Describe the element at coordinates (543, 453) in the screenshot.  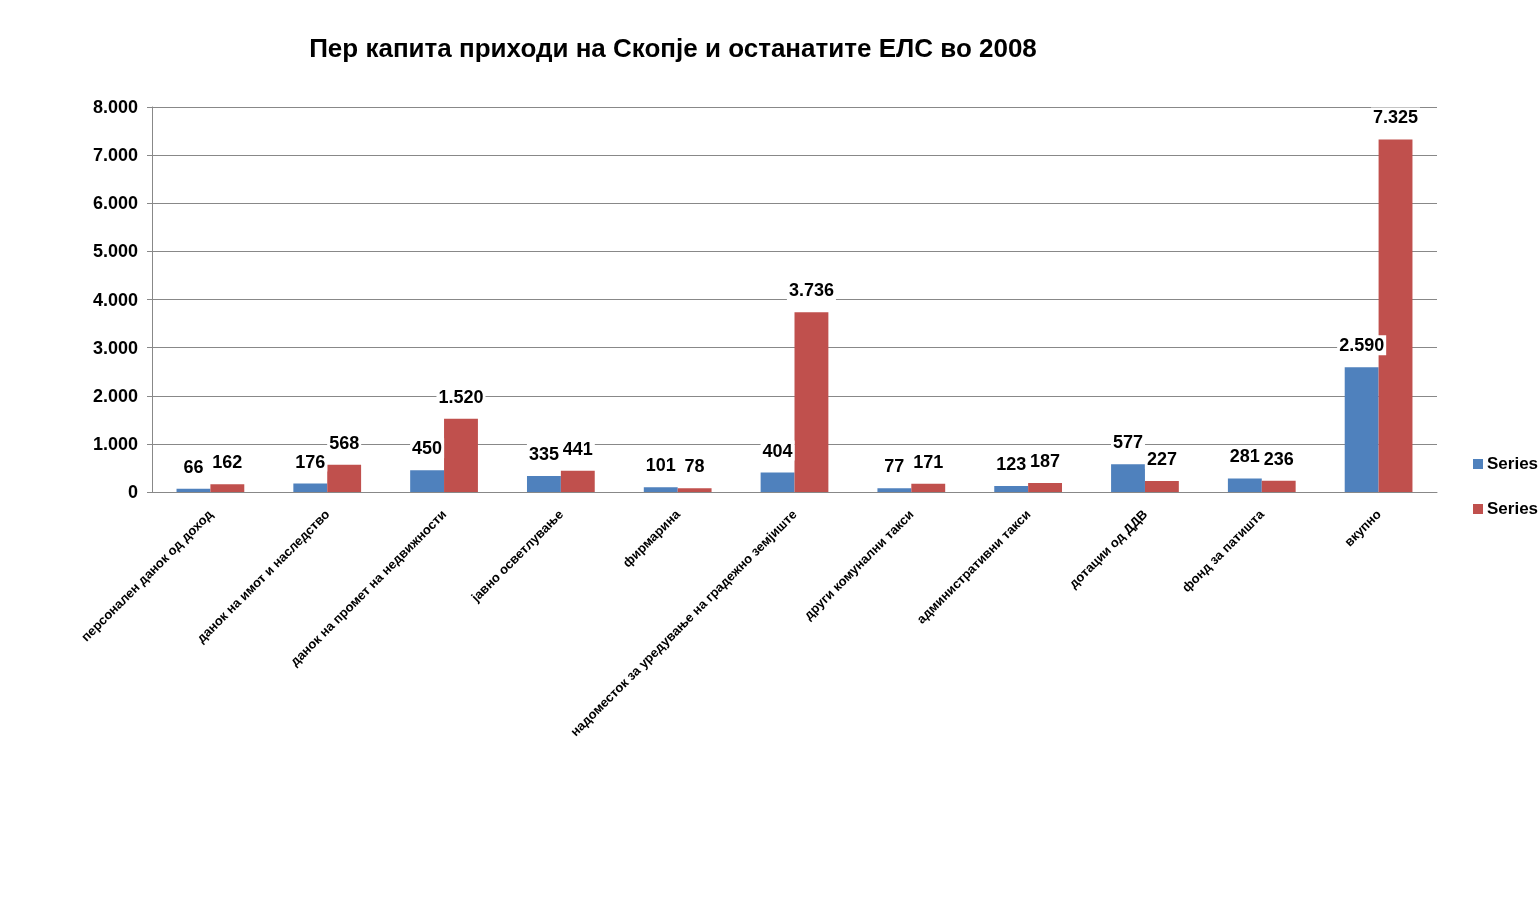
I see `data-label: 335` at that location.